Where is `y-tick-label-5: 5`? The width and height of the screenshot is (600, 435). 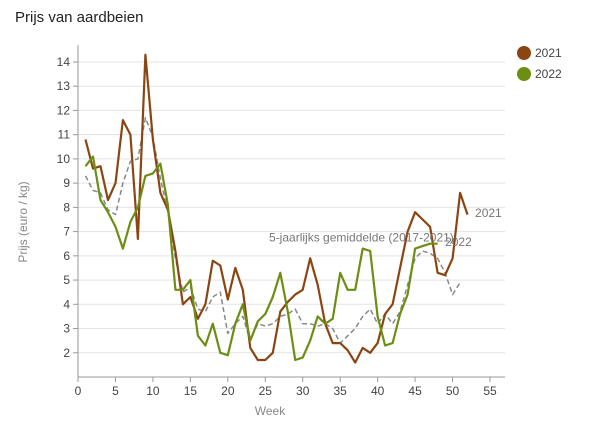 y-tick-label-5: 5 is located at coordinates (66, 280).